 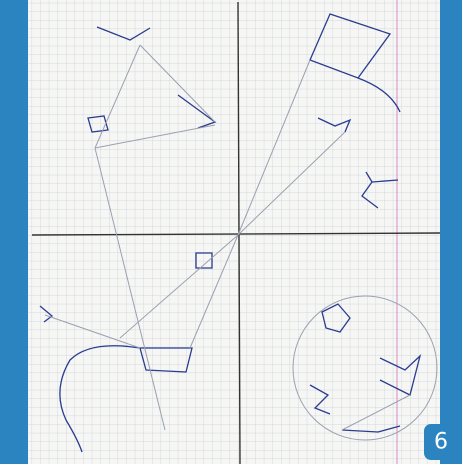 I want to click on right-border, so click(x=451, y=232).